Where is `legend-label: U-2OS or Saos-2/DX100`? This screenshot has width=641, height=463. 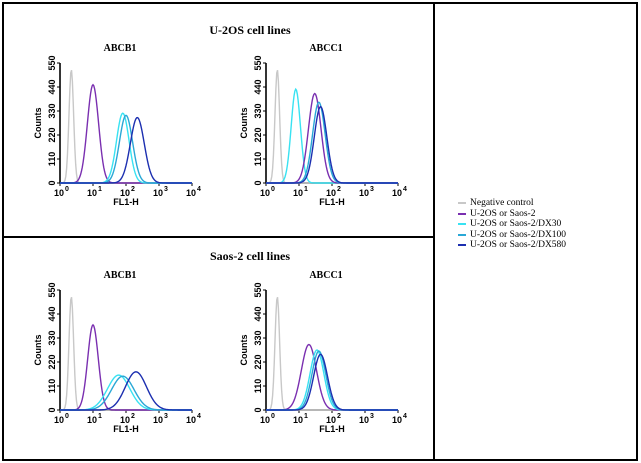 legend-label: U-2OS or Saos-2/DX100 is located at coordinates (518, 234).